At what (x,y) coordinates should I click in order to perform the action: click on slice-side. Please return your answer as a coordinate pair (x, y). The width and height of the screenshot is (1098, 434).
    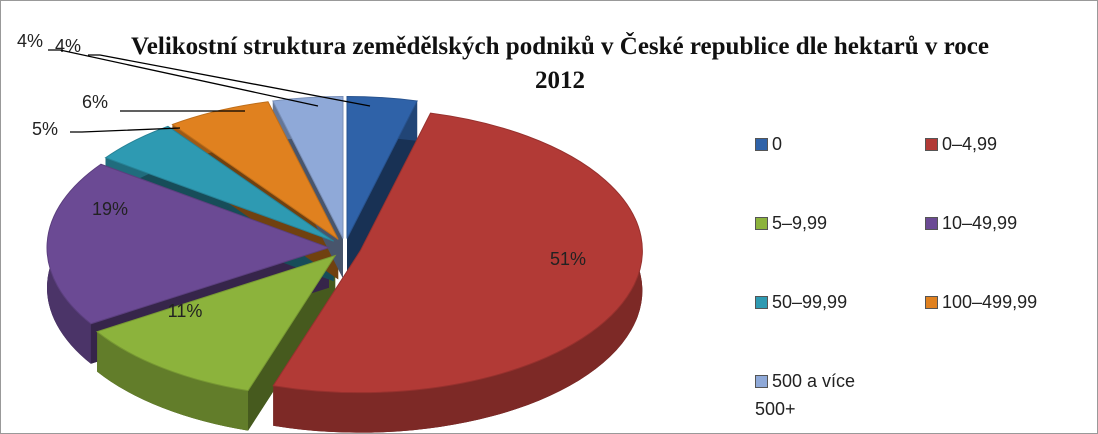
    Looking at the image, I should click on (382, 189).